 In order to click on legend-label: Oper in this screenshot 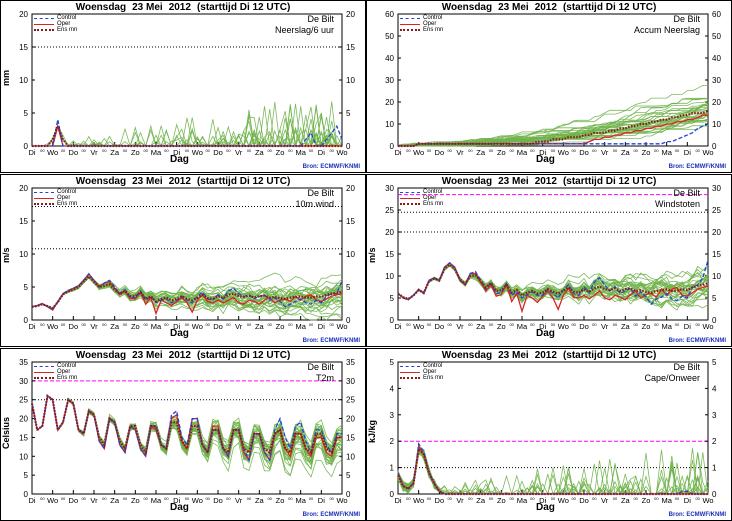, I will do `click(64, 24)`.